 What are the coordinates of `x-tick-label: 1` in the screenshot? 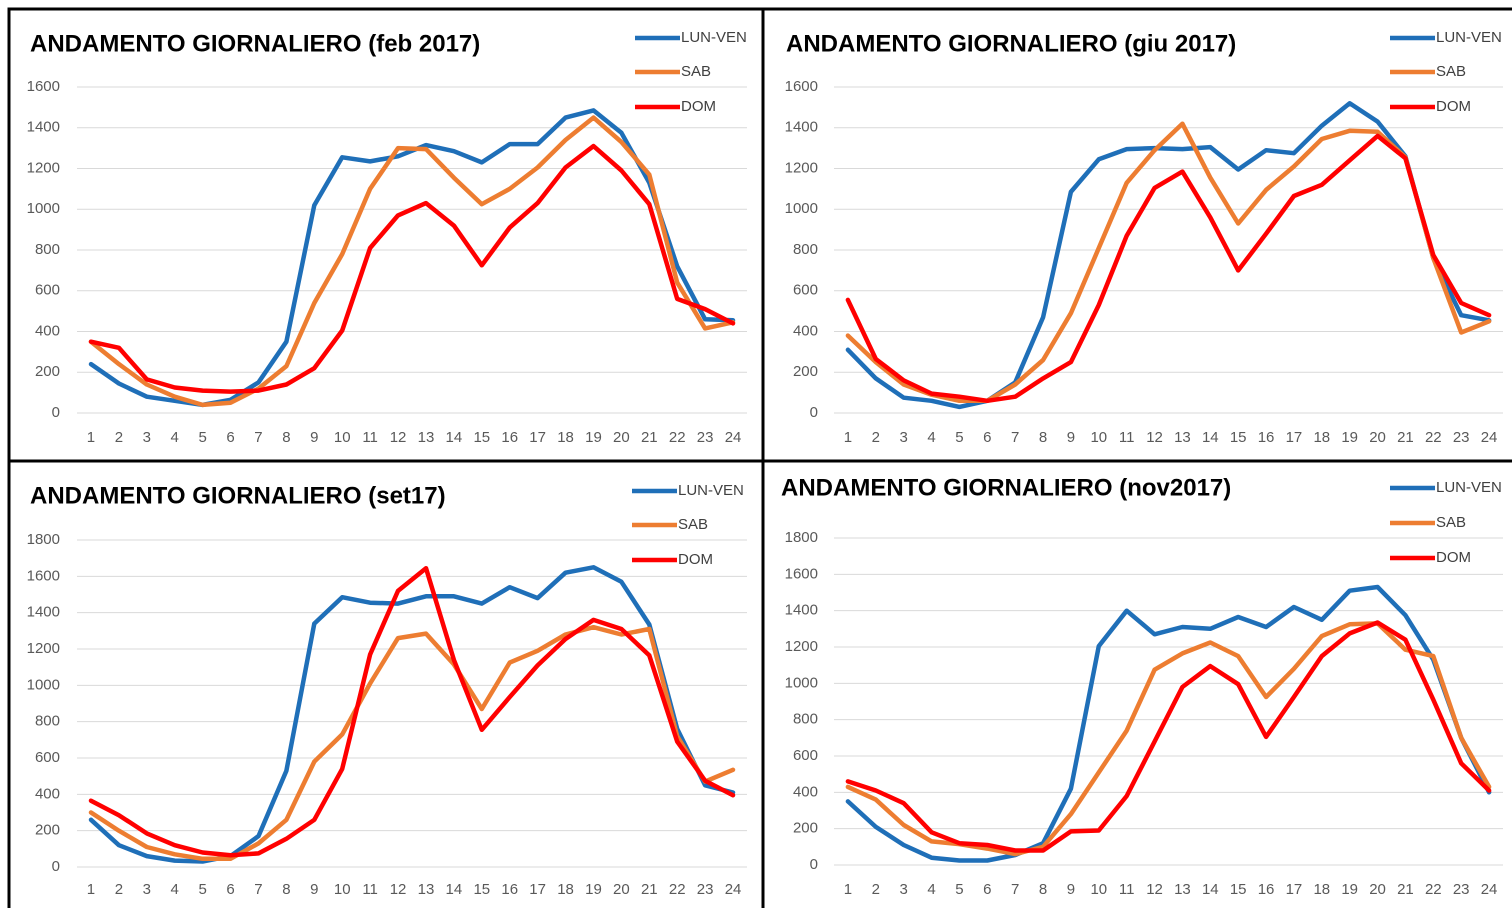 It's located at (91, 889).